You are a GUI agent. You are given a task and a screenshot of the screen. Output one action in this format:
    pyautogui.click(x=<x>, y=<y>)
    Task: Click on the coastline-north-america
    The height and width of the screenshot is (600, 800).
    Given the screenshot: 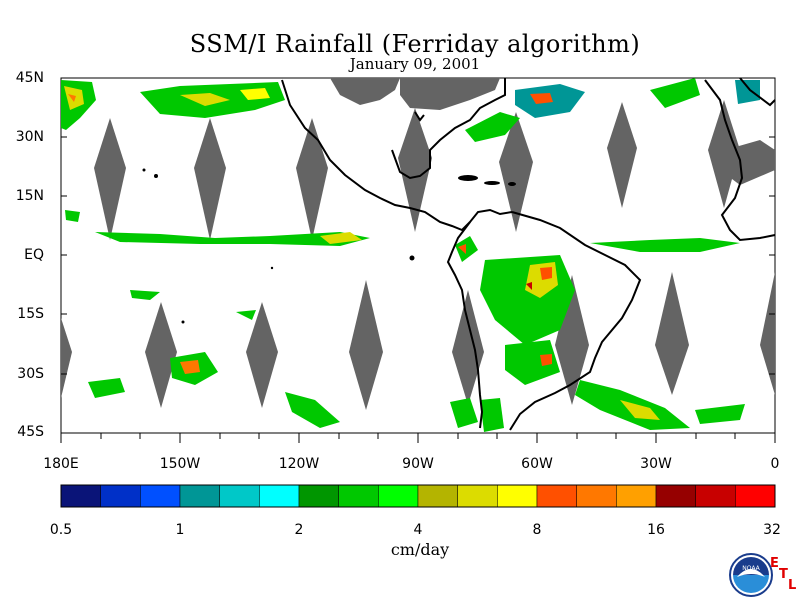 What is the action you would take?
    pyautogui.click(x=397, y=155)
    